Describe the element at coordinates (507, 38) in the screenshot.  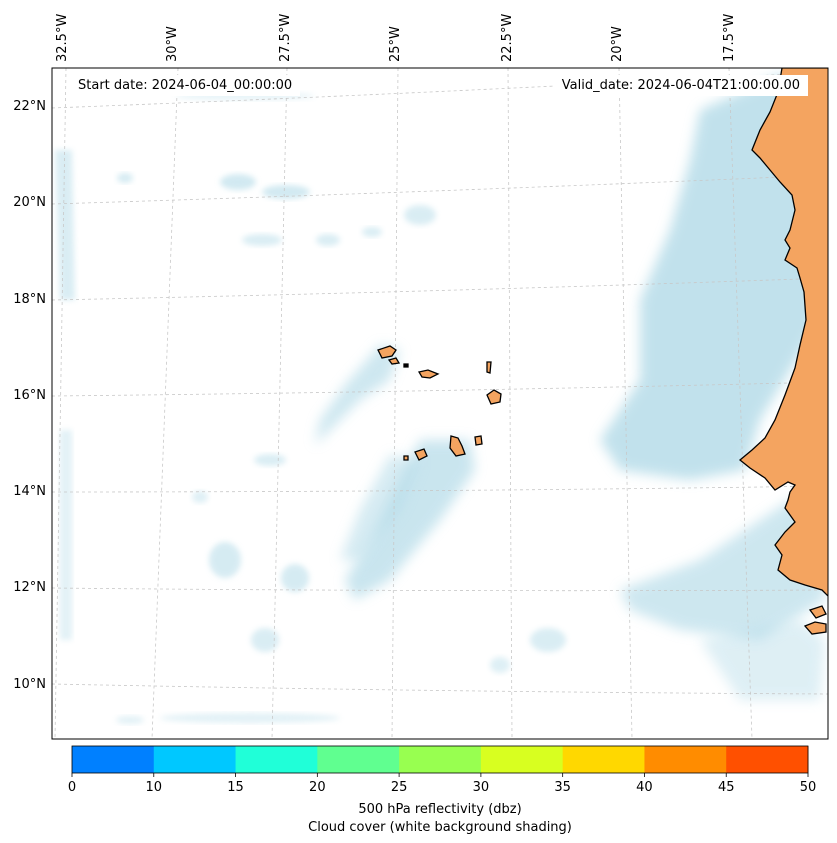
I see `lon-label: 22.5°W` at that location.